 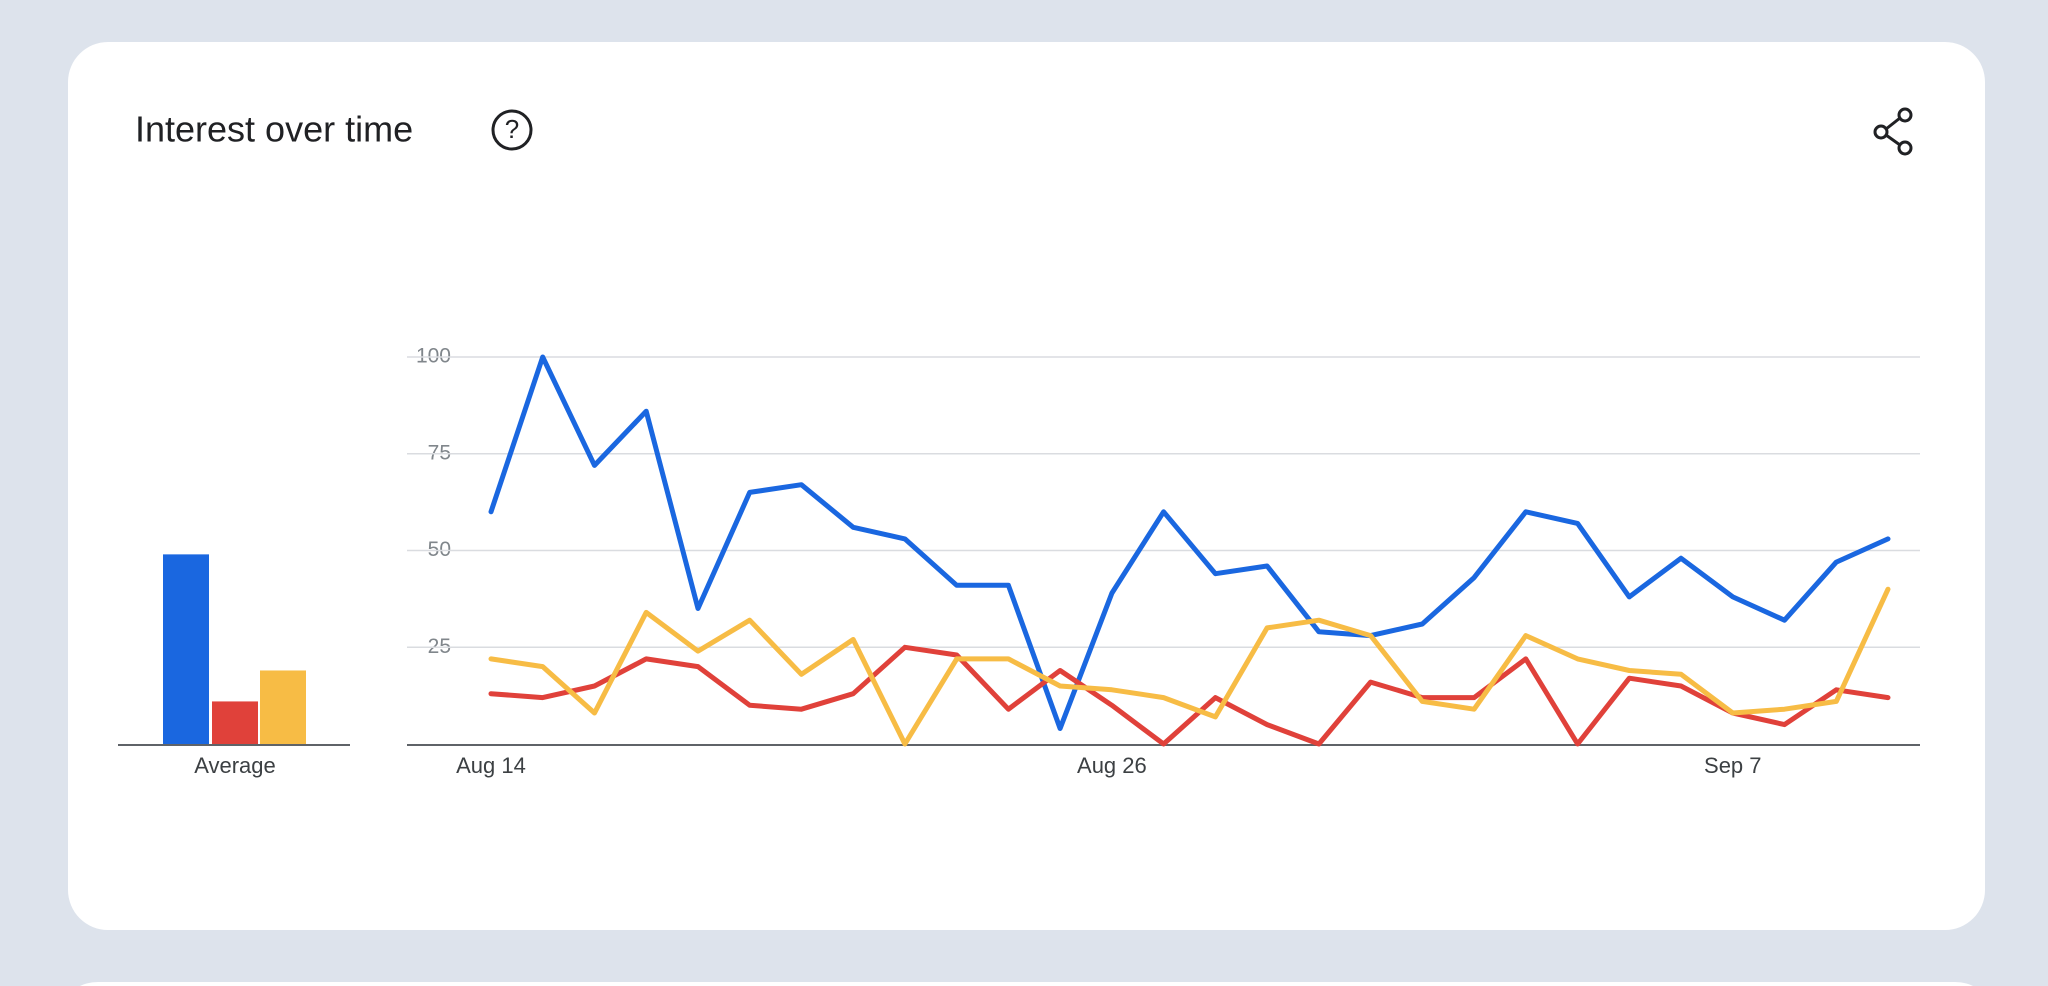 What do you see at coordinates (439, 452) in the screenshot?
I see `y-tick-label: 75` at bounding box center [439, 452].